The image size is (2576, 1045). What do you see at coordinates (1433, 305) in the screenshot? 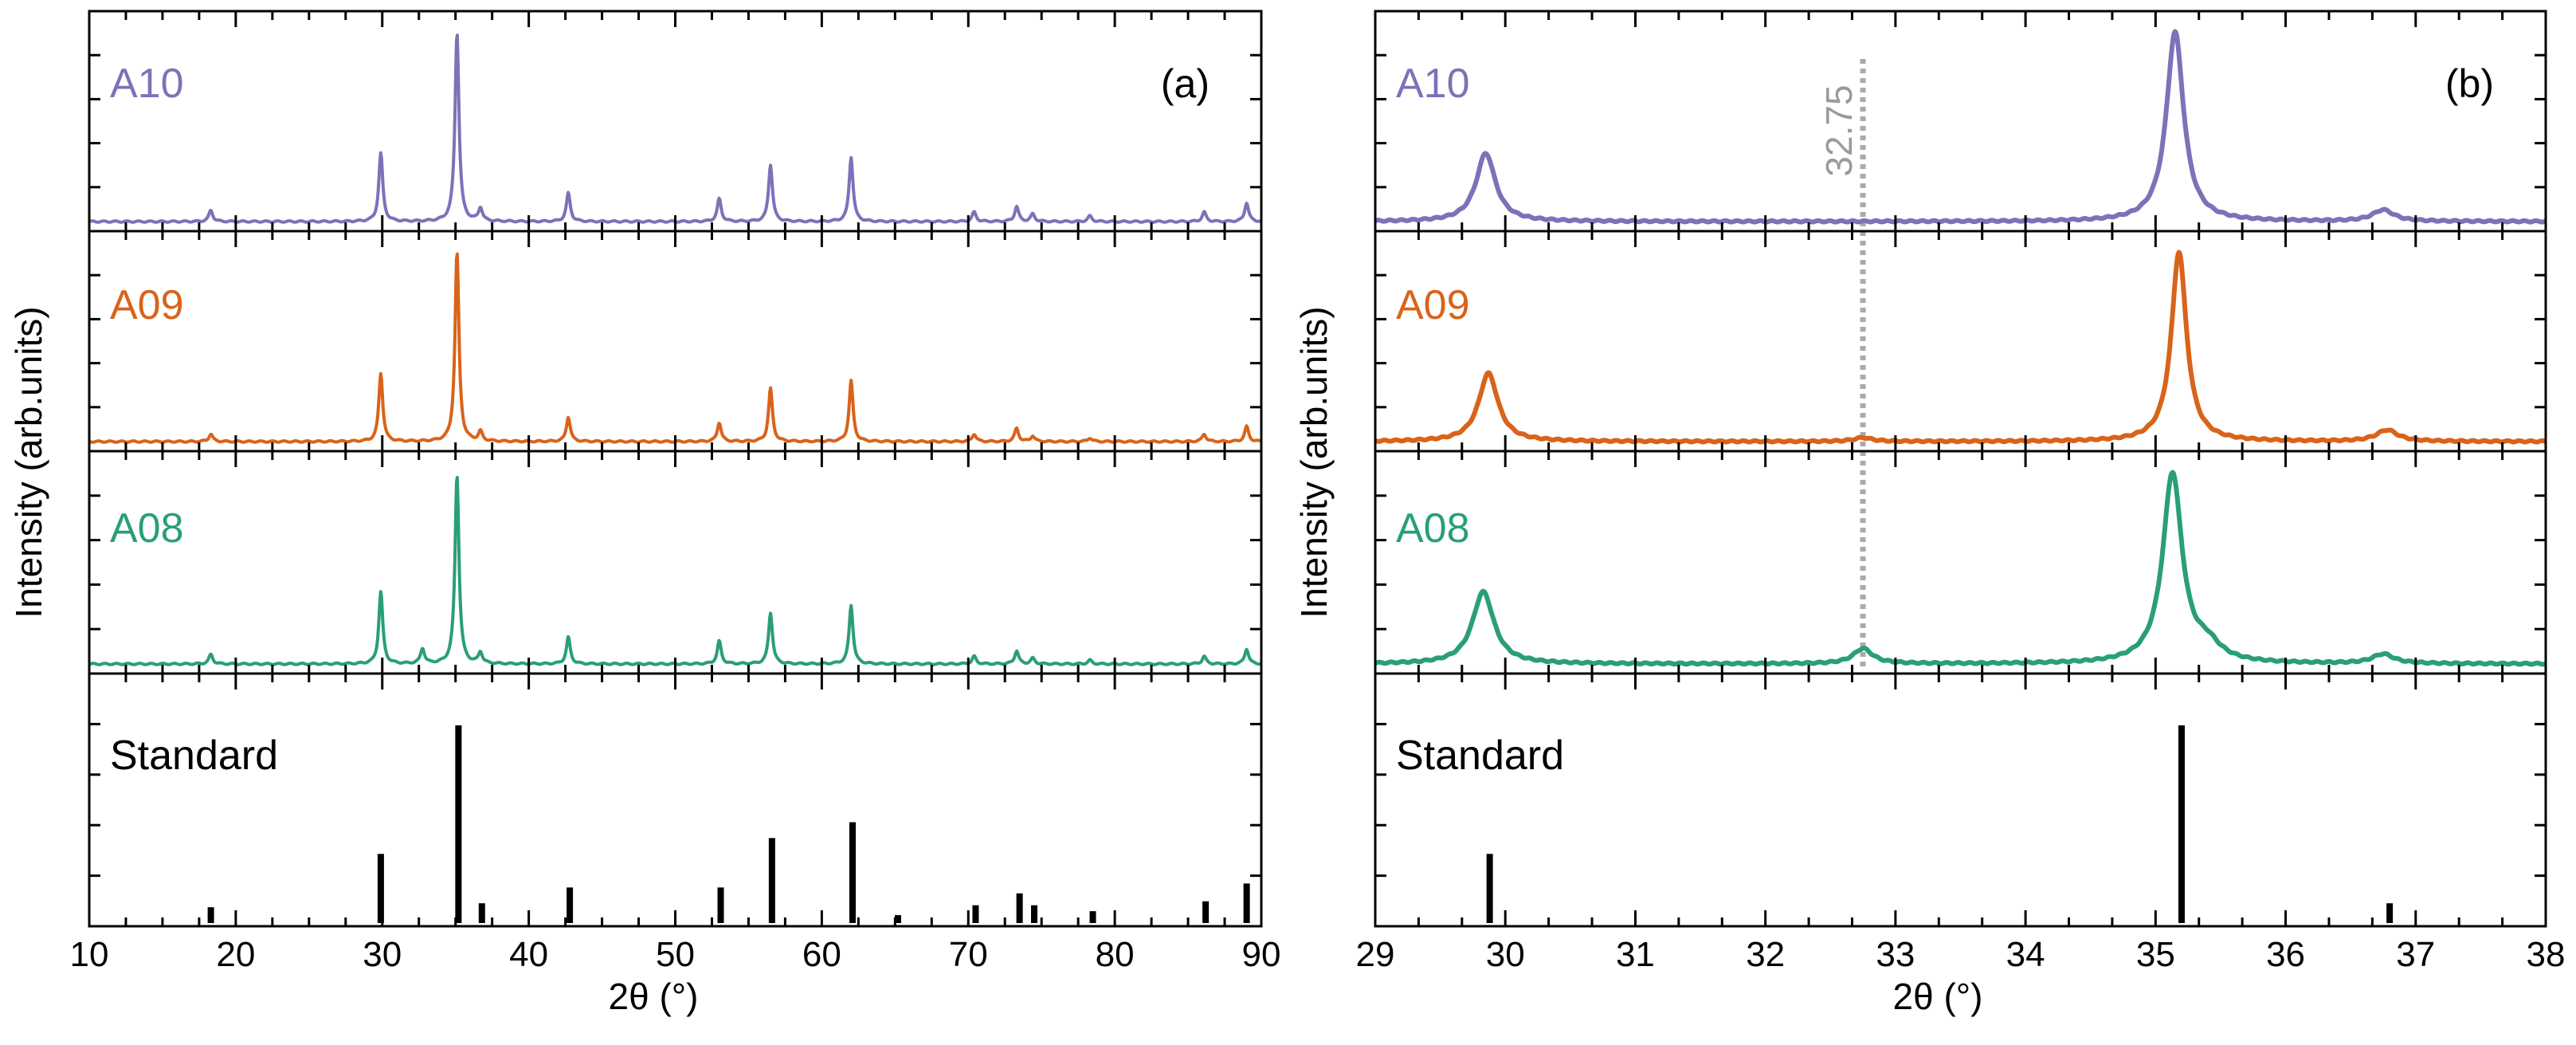
I see `series-label-a09-b: A09` at bounding box center [1433, 305].